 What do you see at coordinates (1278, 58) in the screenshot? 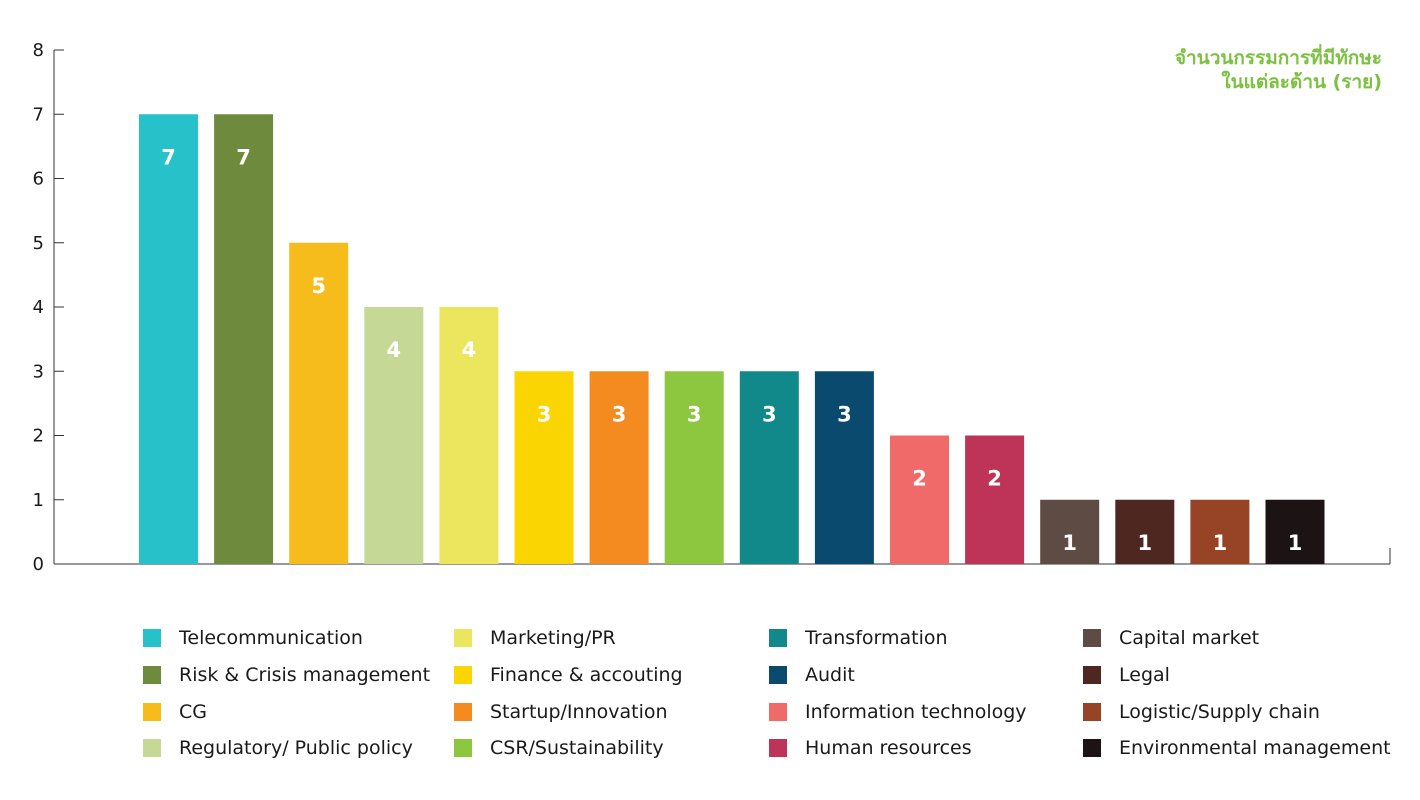
I see `chart-title-line-1: จำนวนกรรมการที่มีทักษะ` at bounding box center [1278, 58].